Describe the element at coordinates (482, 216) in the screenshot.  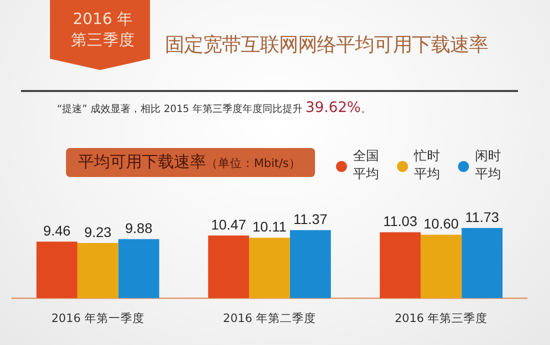
I see `data-label: 11.73` at that location.